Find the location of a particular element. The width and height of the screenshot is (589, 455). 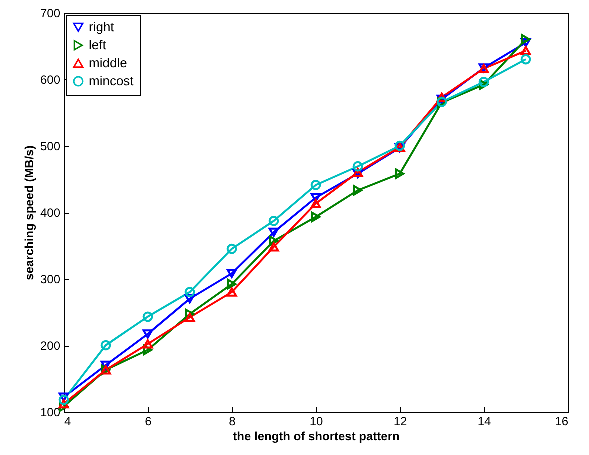

legend-label: left is located at coordinates (98, 45).